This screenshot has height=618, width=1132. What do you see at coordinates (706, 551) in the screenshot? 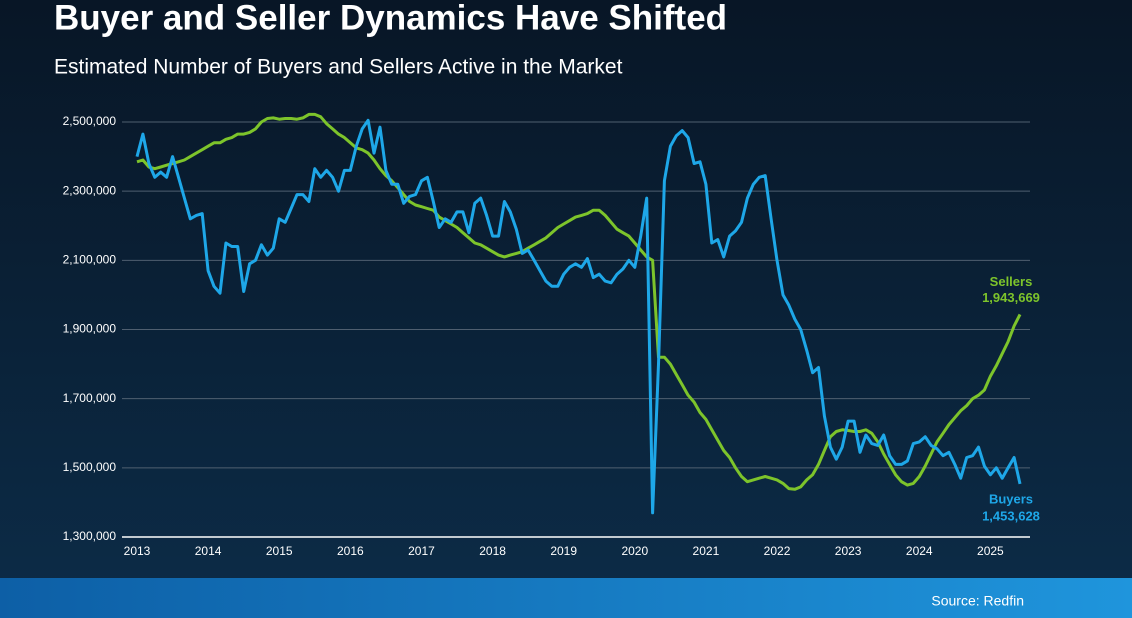
I see `x-tick-label: 2021` at bounding box center [706, 551].